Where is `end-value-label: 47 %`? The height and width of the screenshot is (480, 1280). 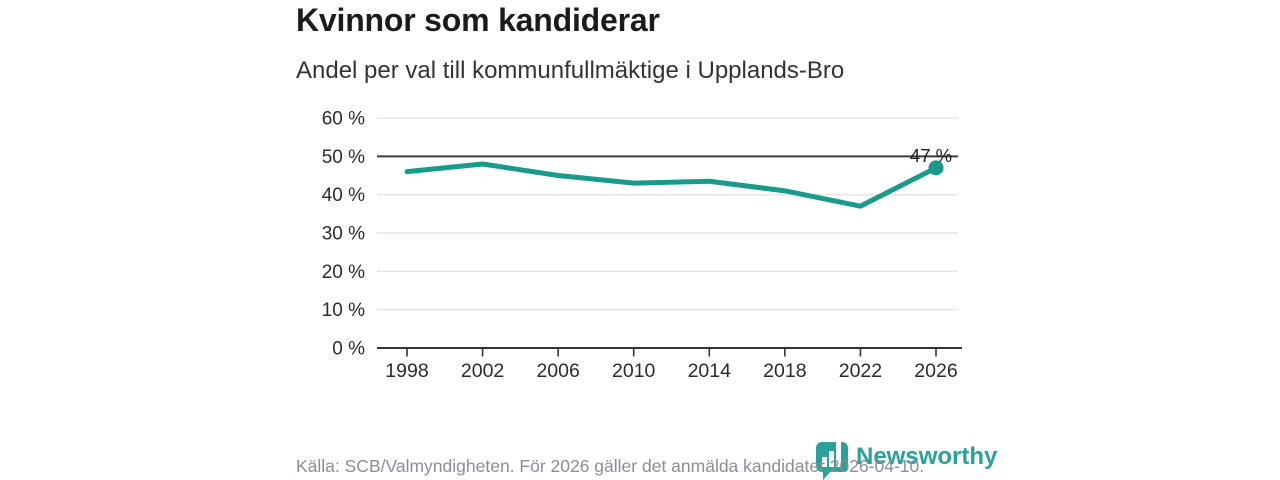 end-value-label: 47 % is located at coordinates (931, 155).